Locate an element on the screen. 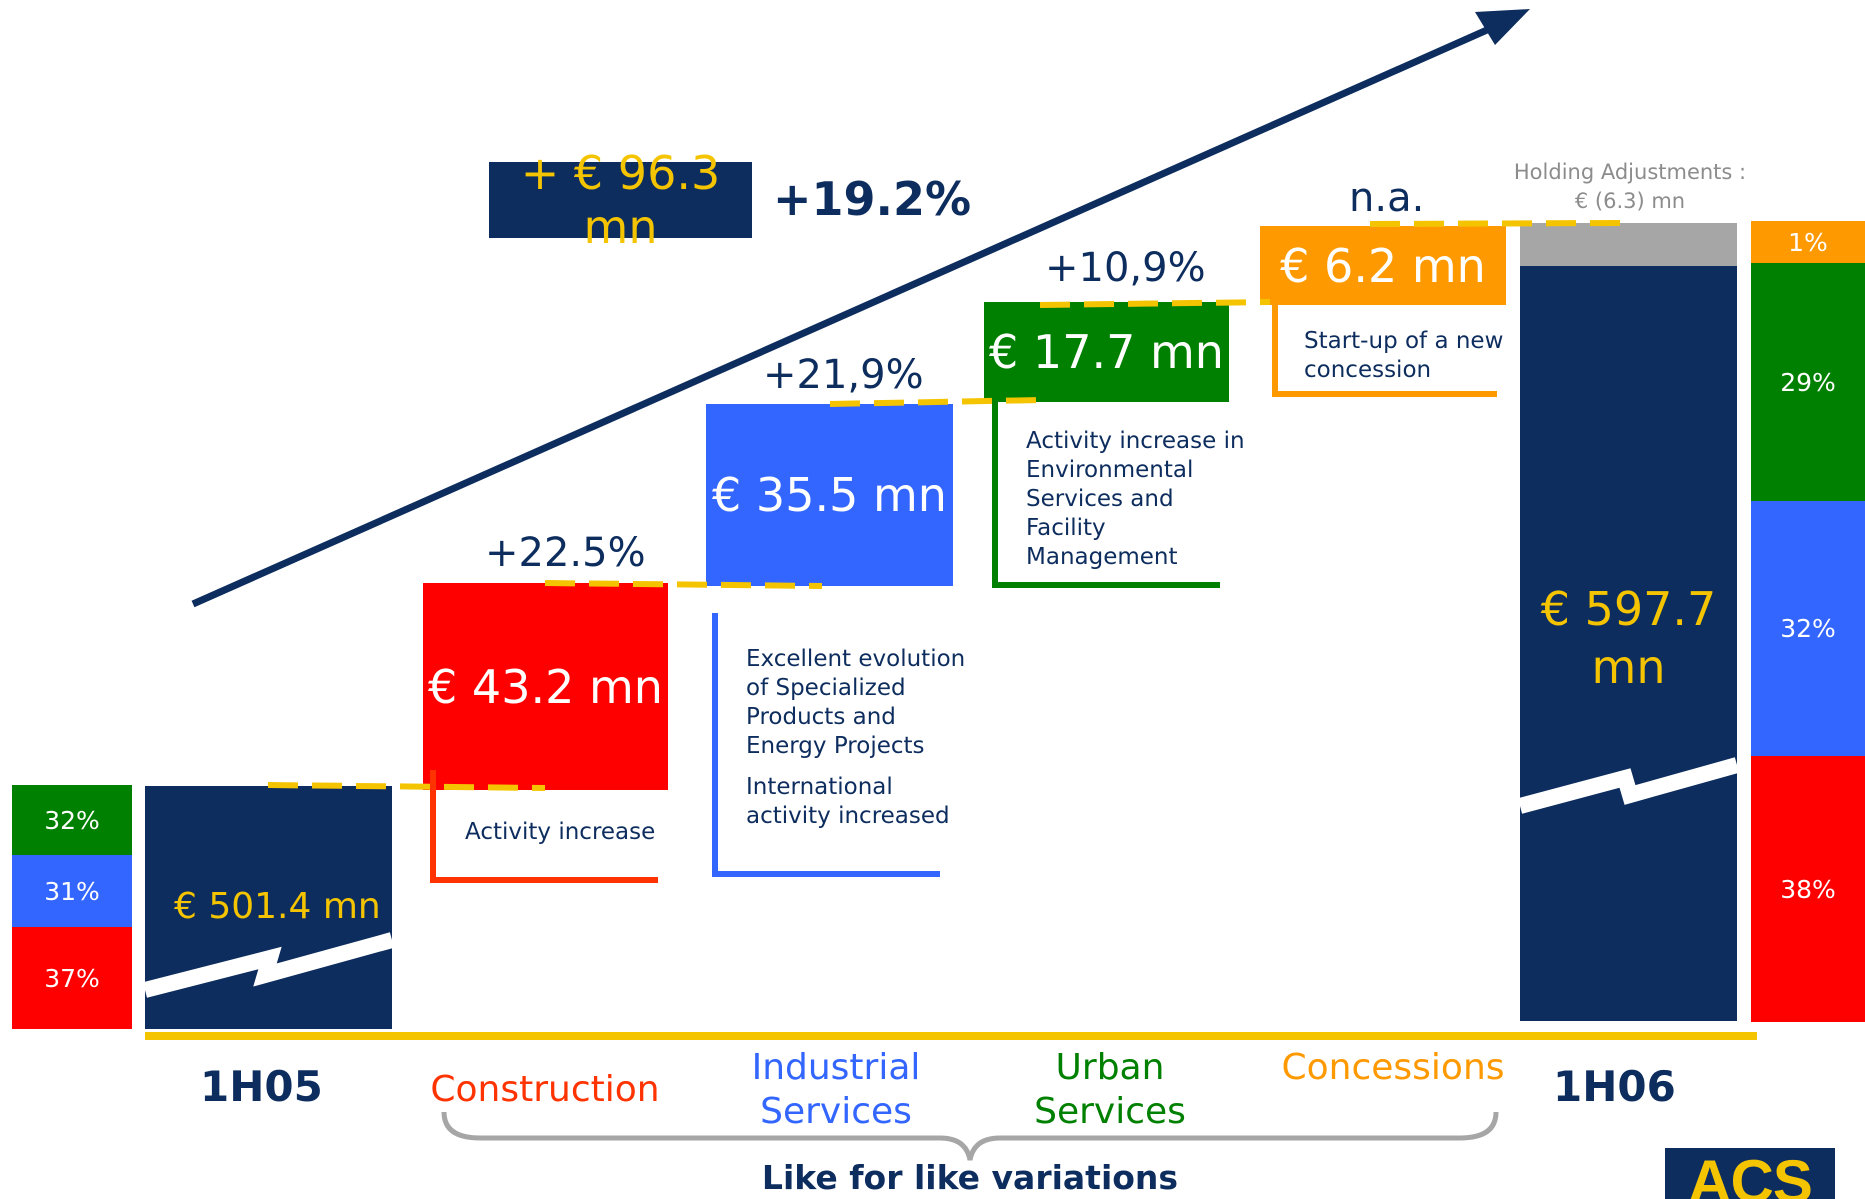 This screenshot has width=1865, height=1199. end-bar-break is located at coordinates (1628, 785).